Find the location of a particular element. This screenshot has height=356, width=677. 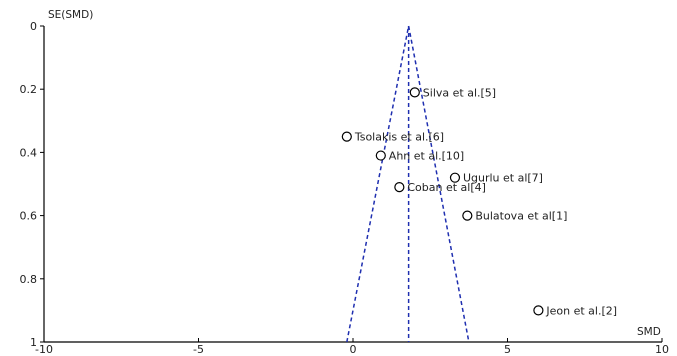

data-point-label: Ugurlu et al[7] is located at coordinates (503, 178).